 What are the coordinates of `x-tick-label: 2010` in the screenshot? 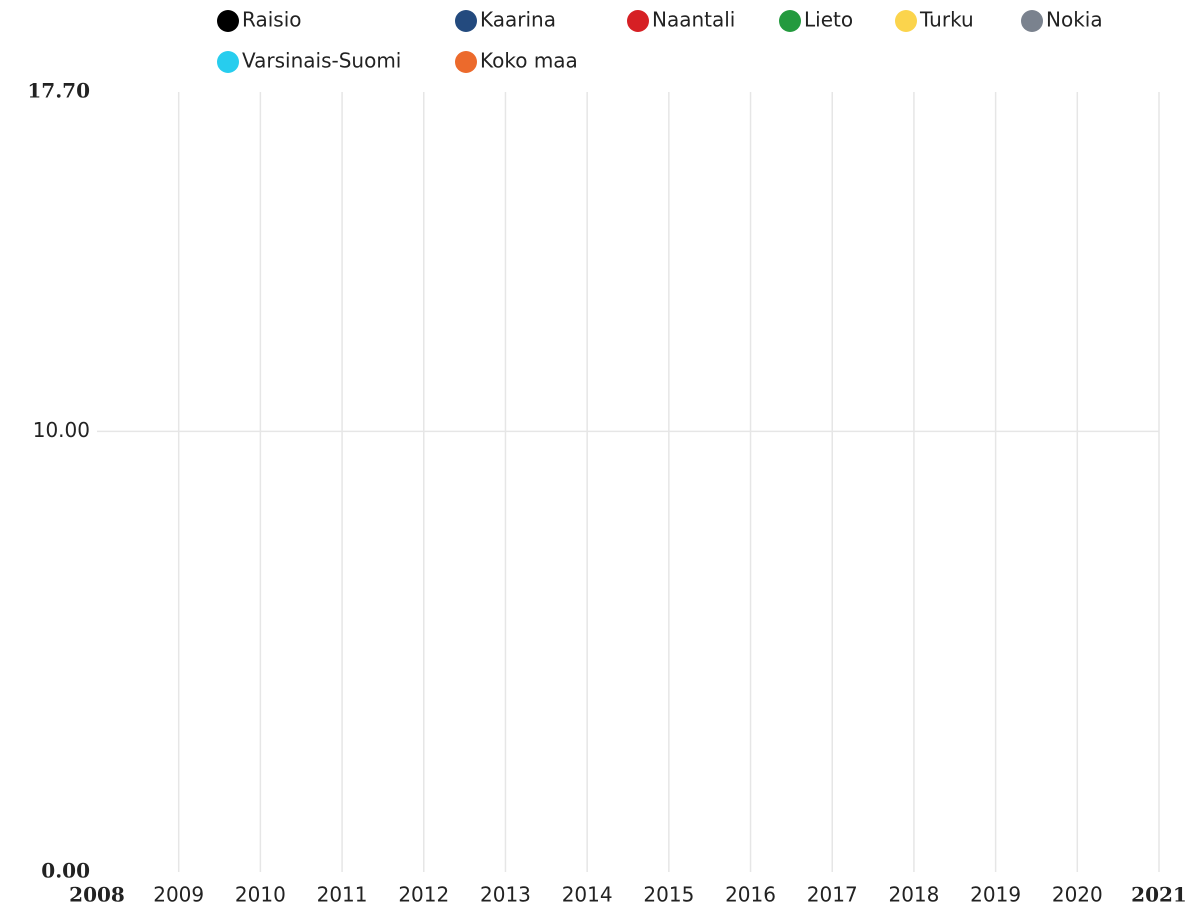 It's located at (260, 895).